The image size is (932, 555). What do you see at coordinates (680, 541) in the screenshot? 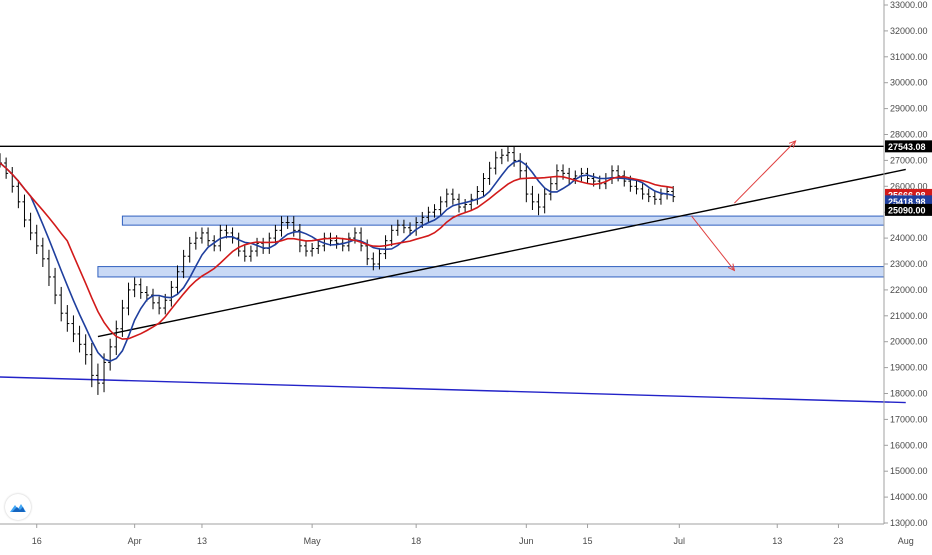
I see `x-tick-label: Jul` at bounding box center [680, 541].